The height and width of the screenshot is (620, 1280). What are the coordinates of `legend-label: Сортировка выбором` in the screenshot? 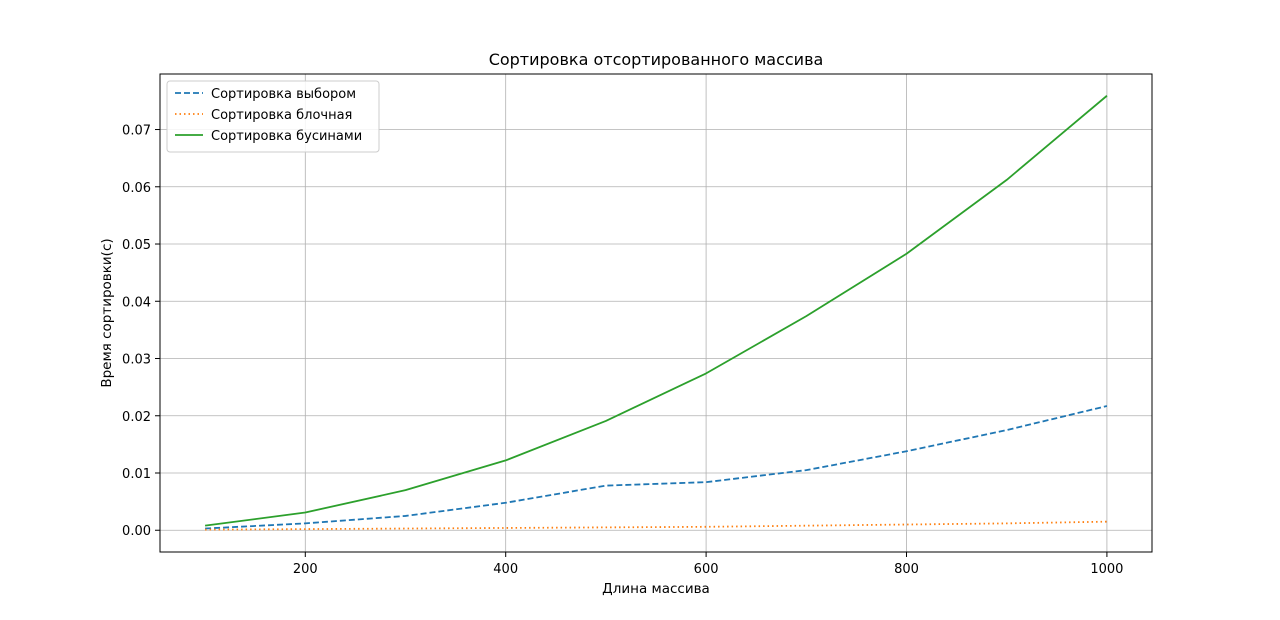 It's located at (283, 94).